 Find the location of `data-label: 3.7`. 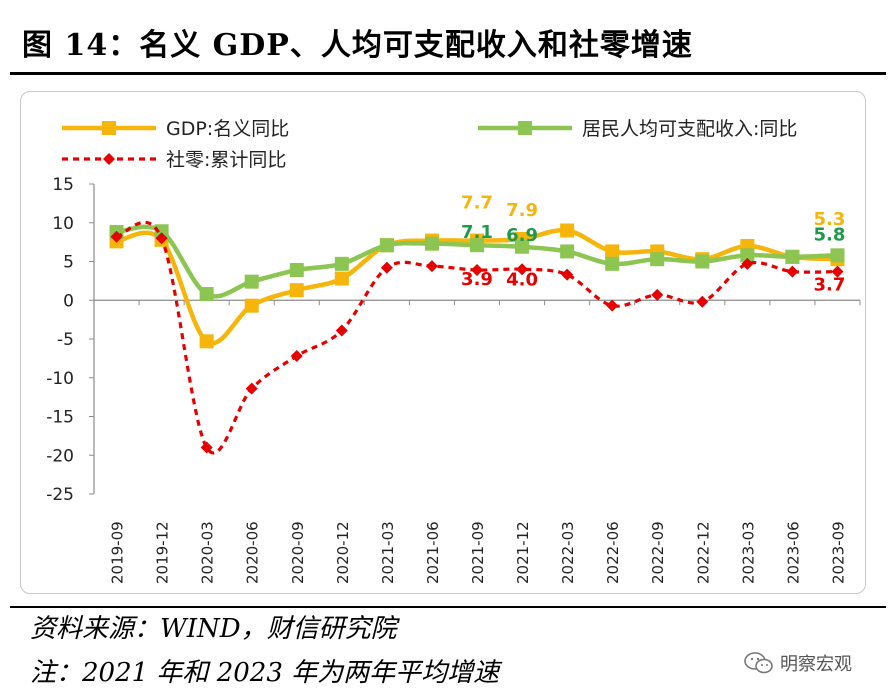

data-label: 3.7 is located at coordinates (830, 285).